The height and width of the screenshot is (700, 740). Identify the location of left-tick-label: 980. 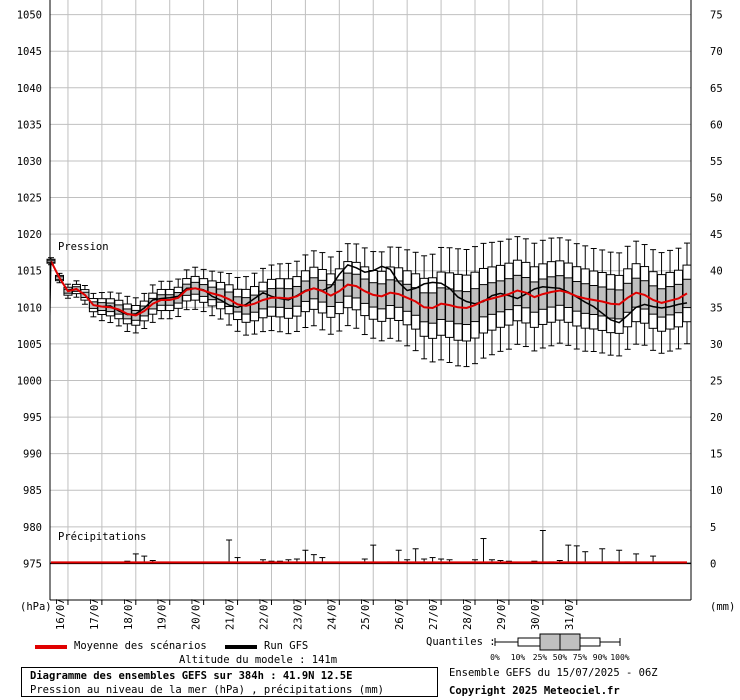
(32, 528).